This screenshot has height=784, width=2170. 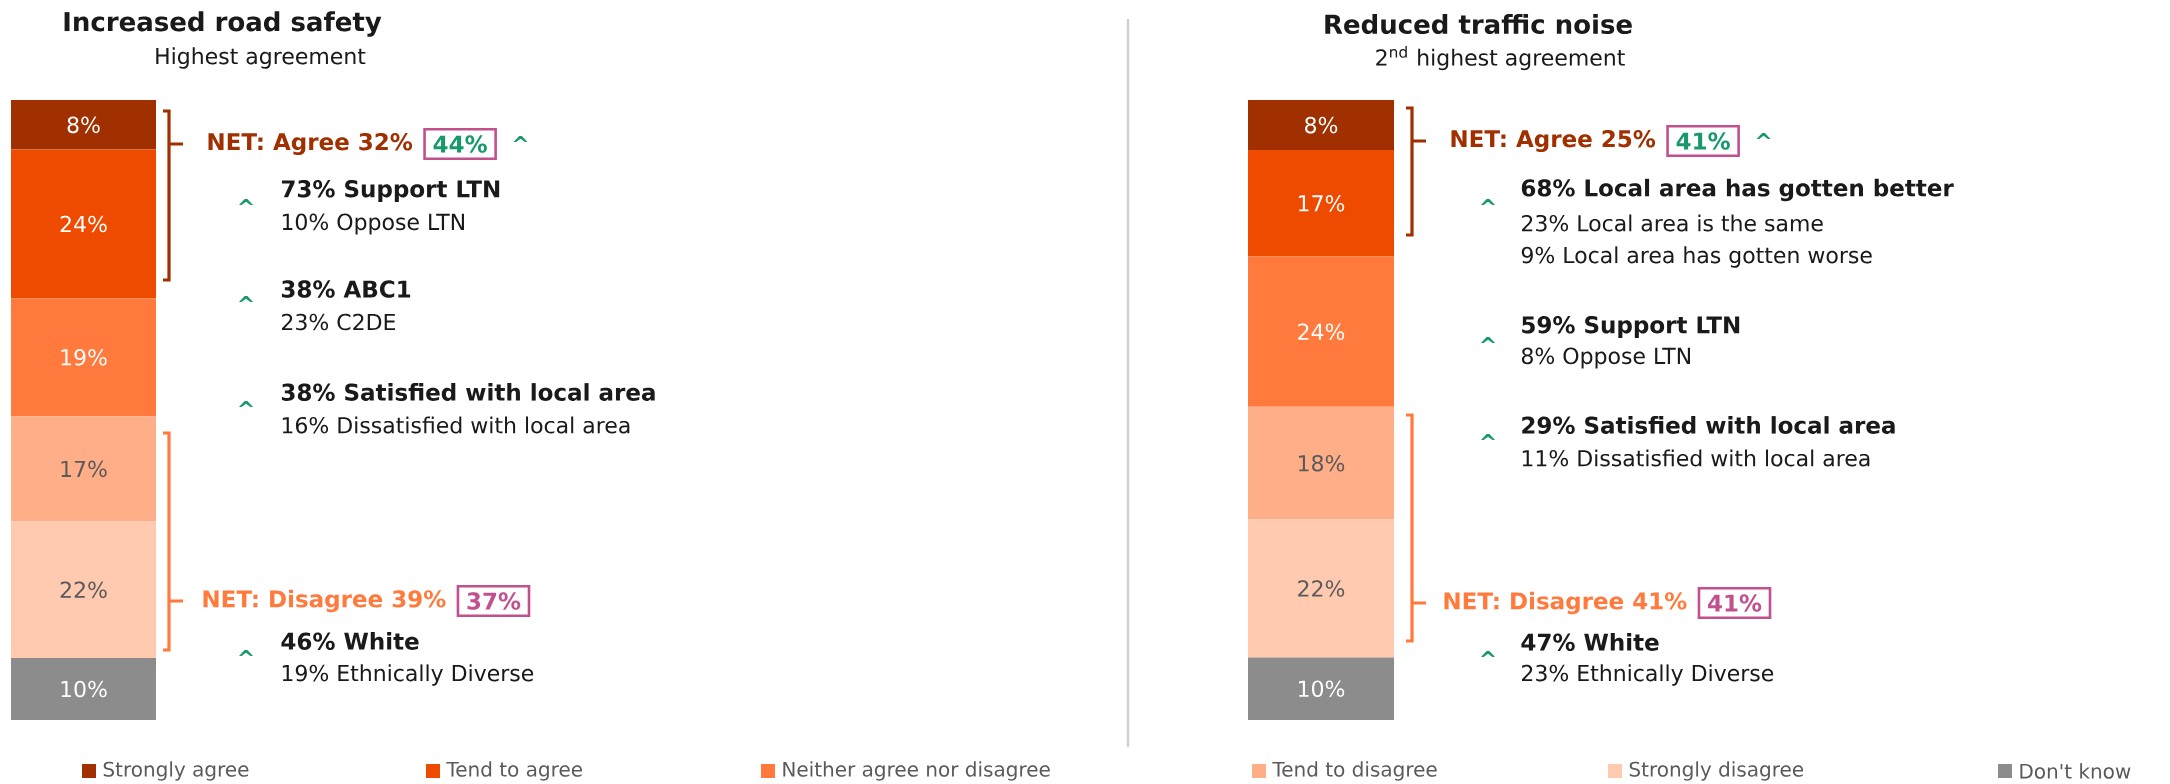 What do you see at coordinates (494, 601) in the screenshot?
I see `text: 37%` at bounding box center [494, 601].